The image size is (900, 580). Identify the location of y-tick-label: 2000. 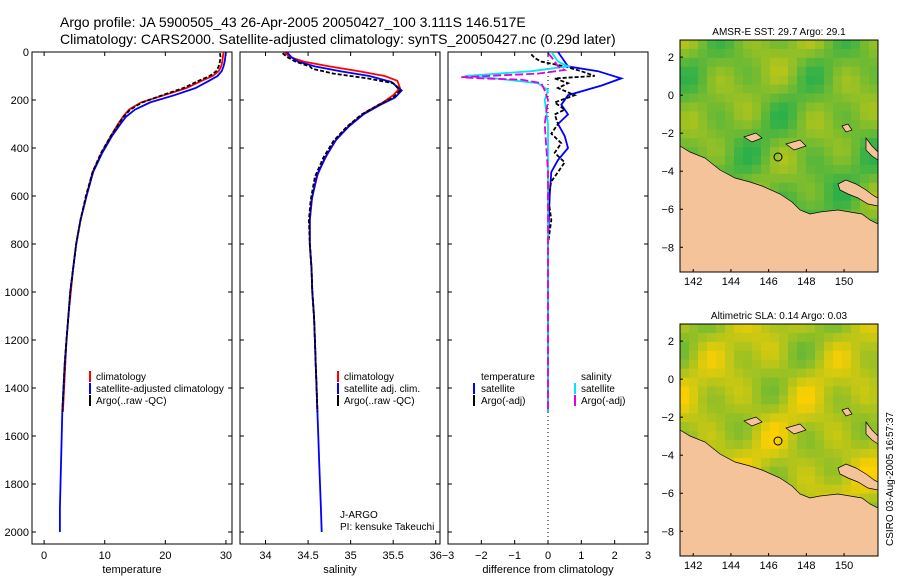
(17, 533).